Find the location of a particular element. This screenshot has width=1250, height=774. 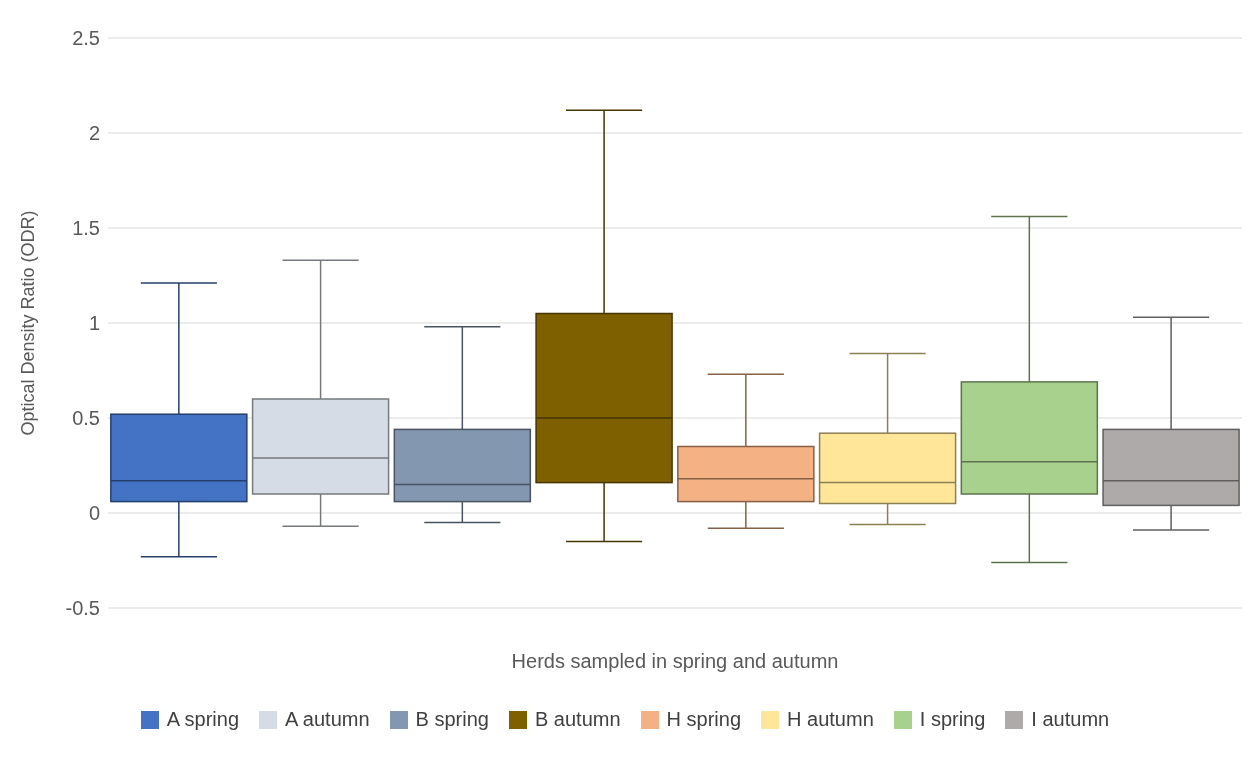

y-tick-label: -0.5 is located at coordinates (82, 608).